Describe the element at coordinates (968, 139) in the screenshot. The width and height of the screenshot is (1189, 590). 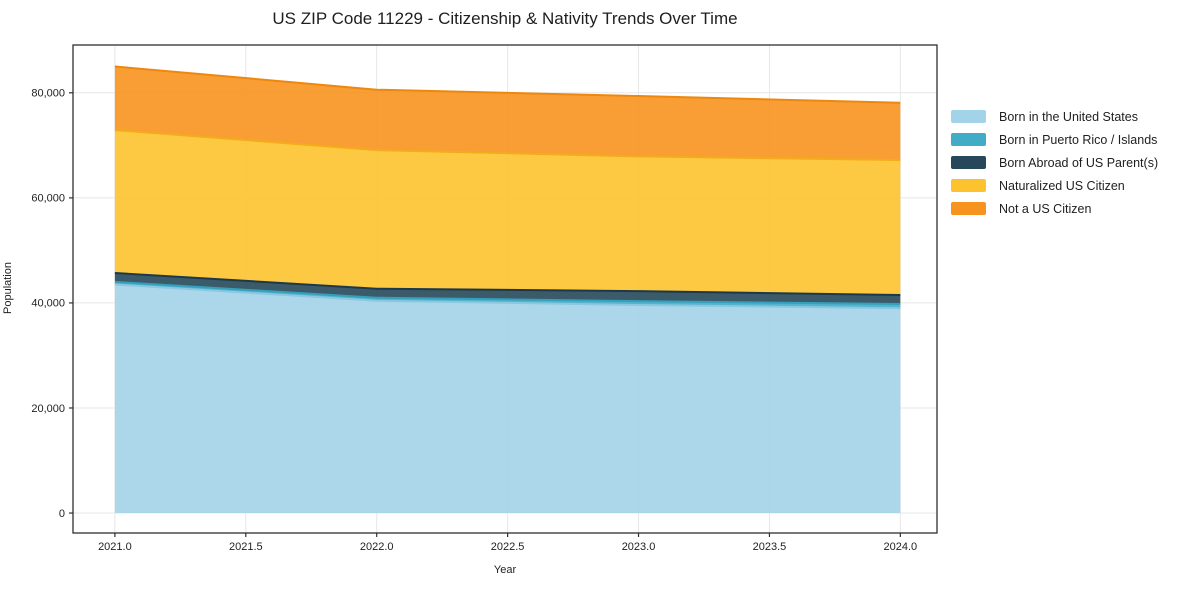
I see `legend-swatch-puerto-rico` at that location.